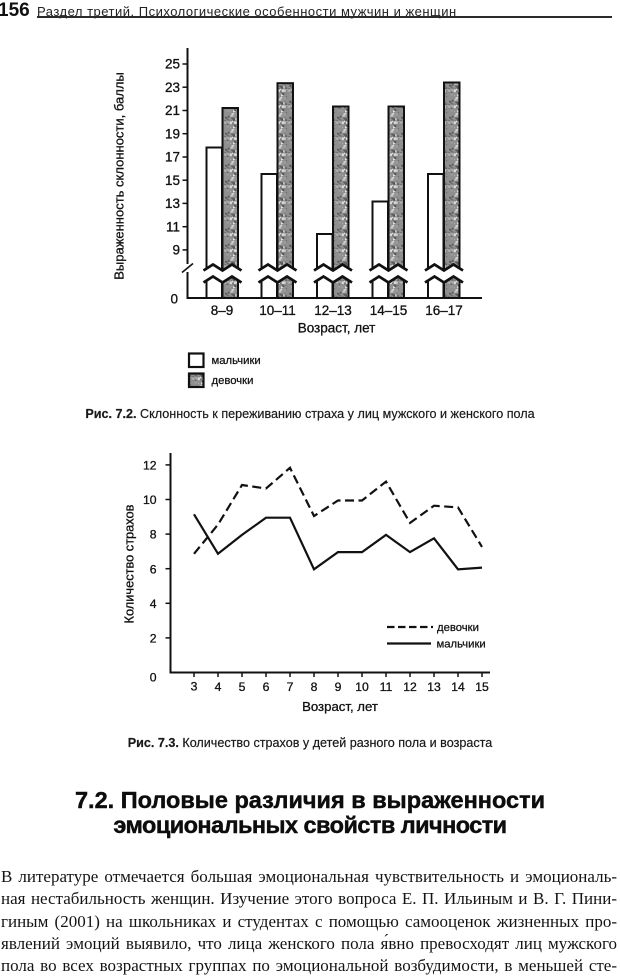 The height and width of the screenshot is (977, 620). I want to click on svg-text: 14, so click(458, 687).